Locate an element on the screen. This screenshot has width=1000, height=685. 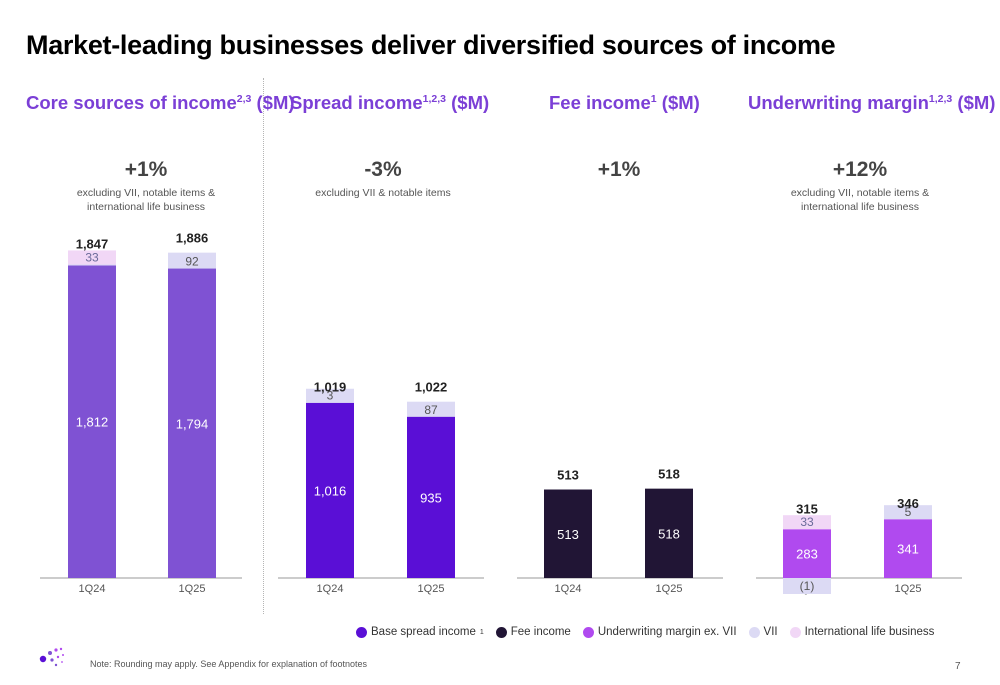
growth-spread: -3% is located at coordinates (383, 169).